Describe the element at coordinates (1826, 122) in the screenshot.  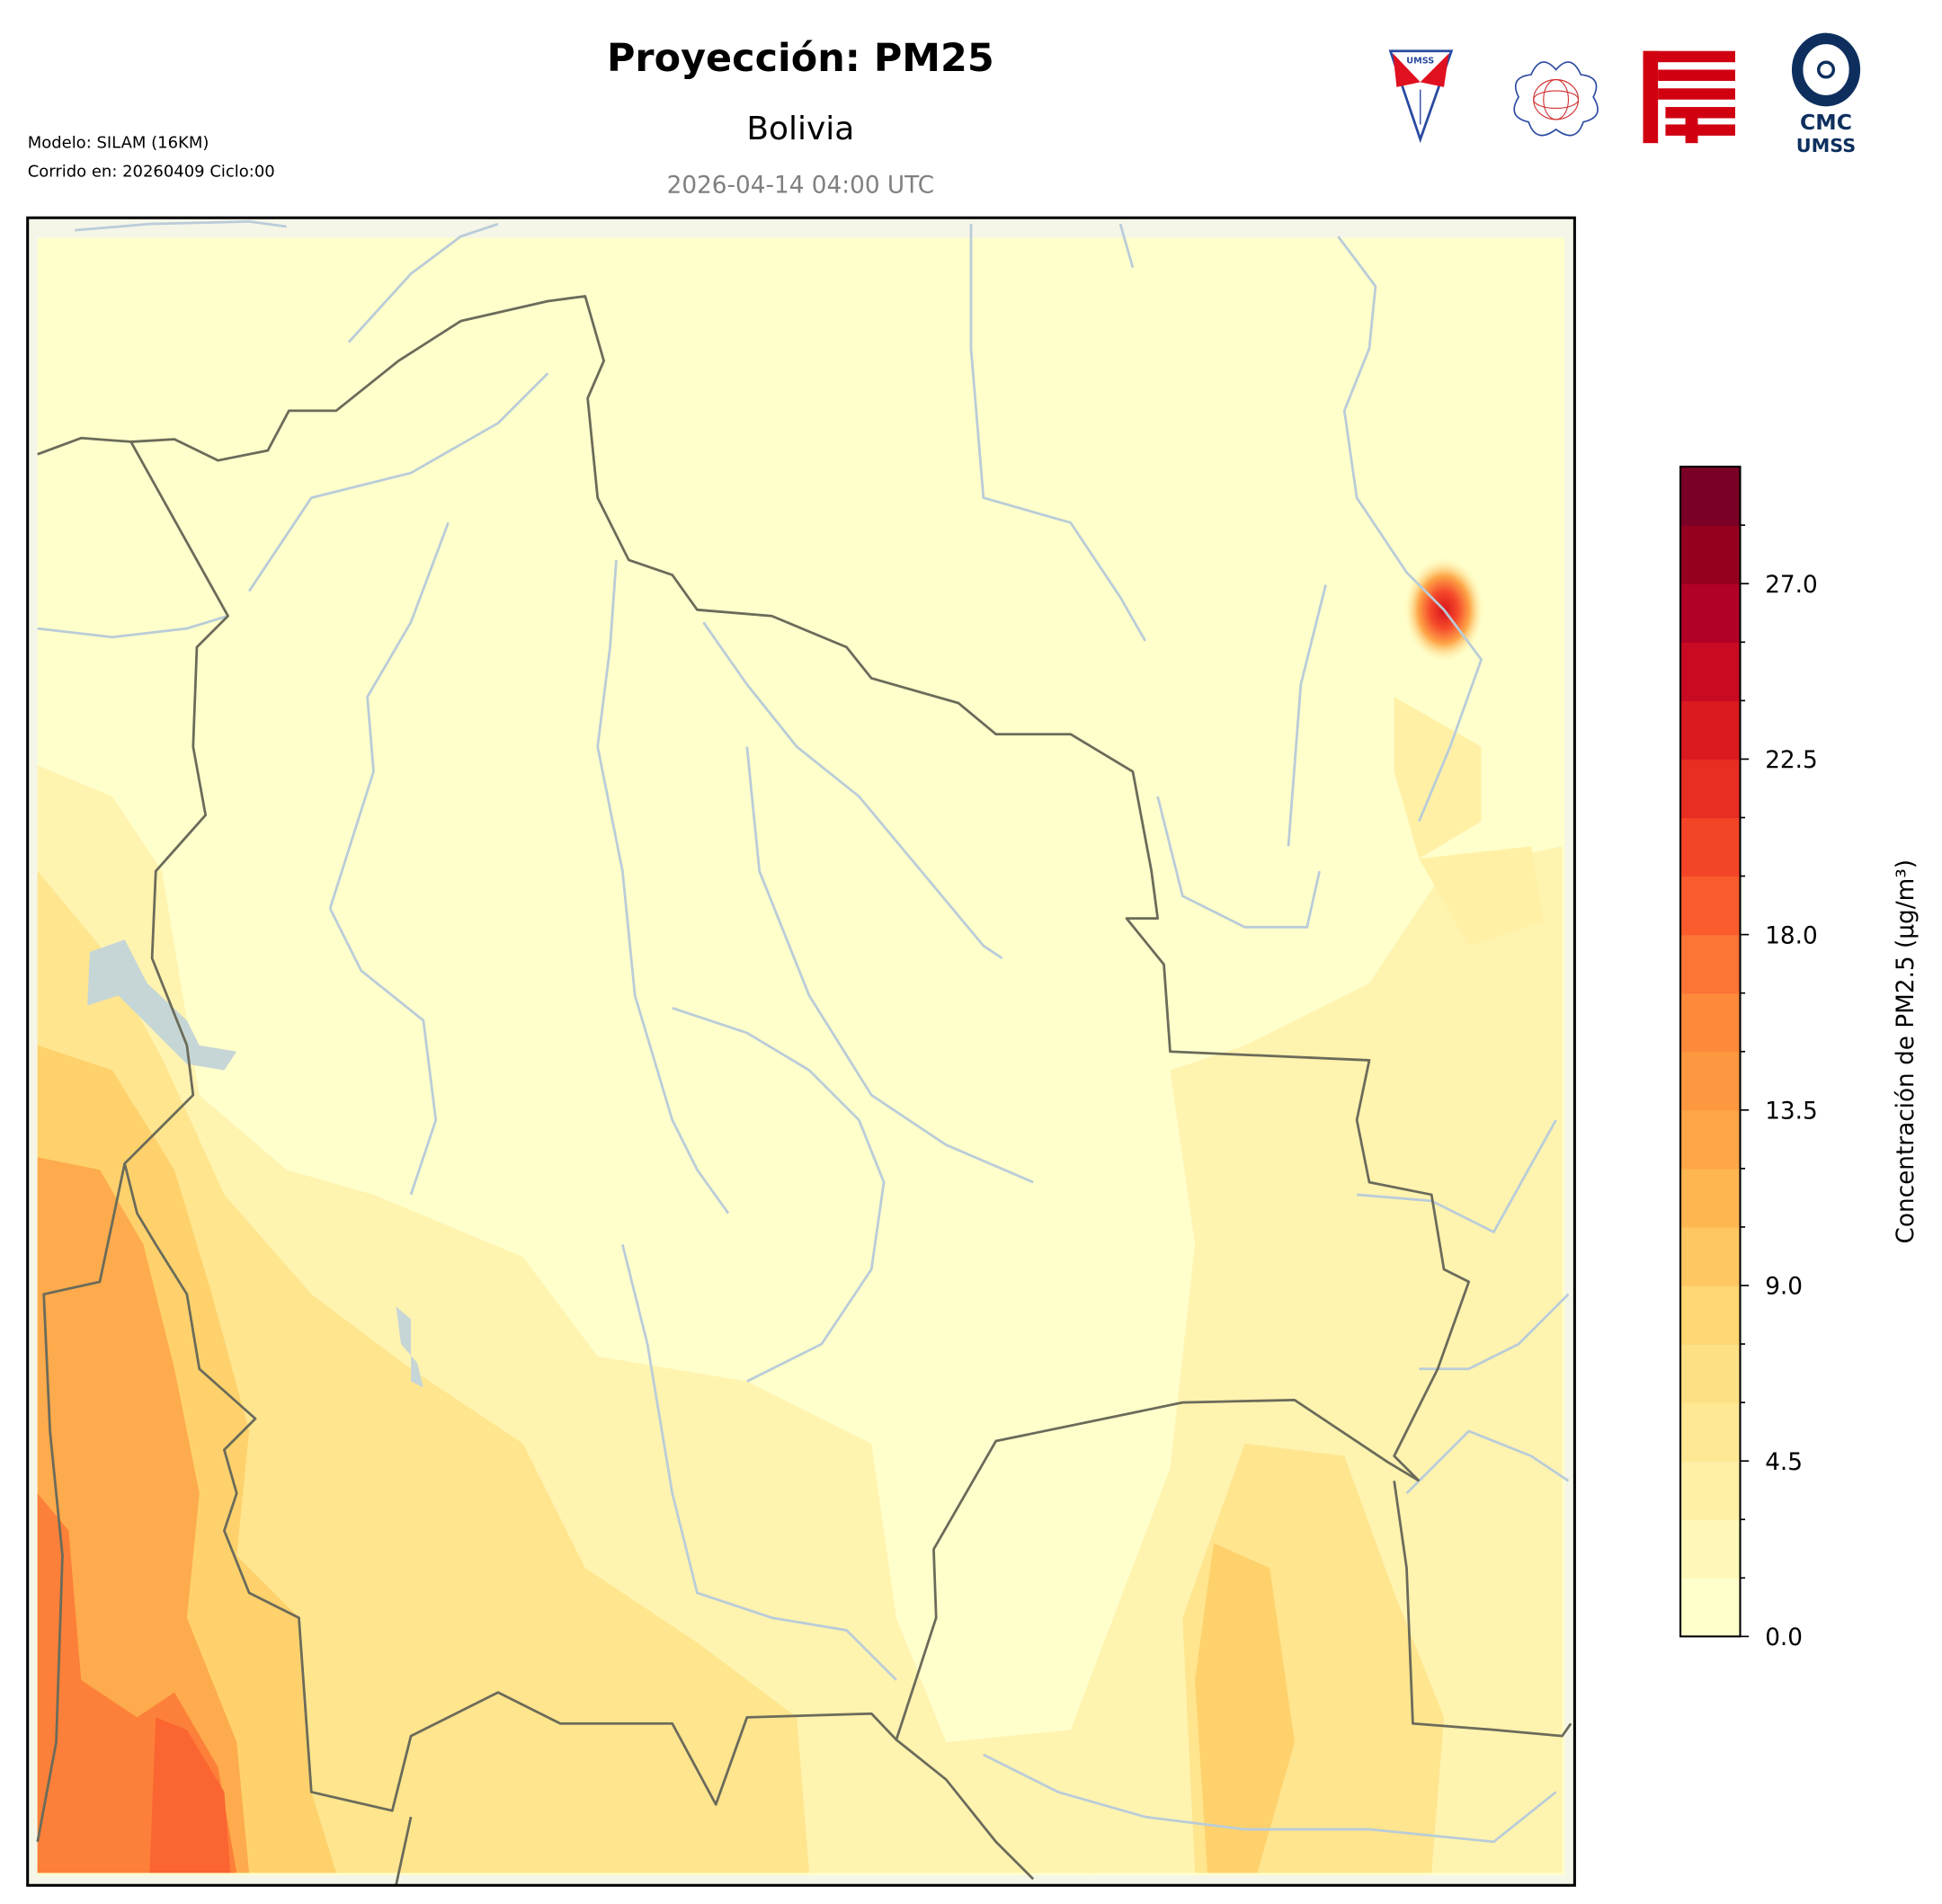
I see `cmc-text: CMC` at that location.